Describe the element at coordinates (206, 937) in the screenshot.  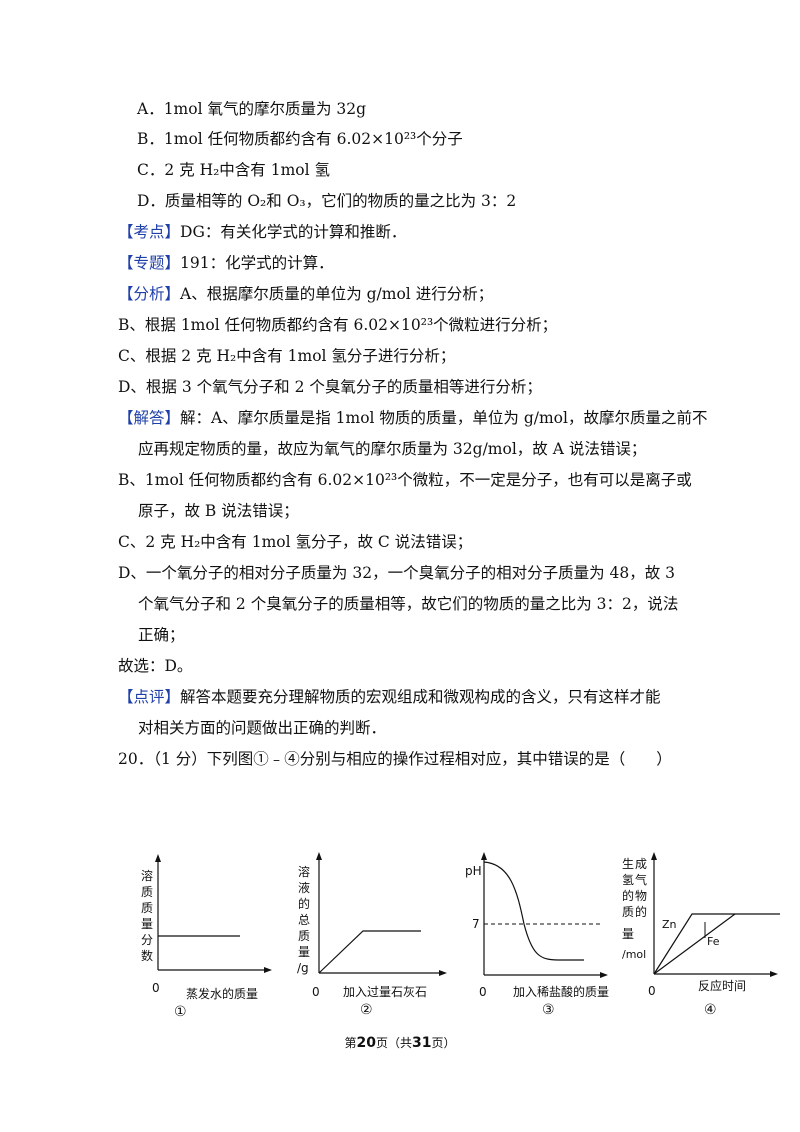
I see `figure-1: 溶 质 质 量 分 数 0 蒸发水的质量 ①` at that location.